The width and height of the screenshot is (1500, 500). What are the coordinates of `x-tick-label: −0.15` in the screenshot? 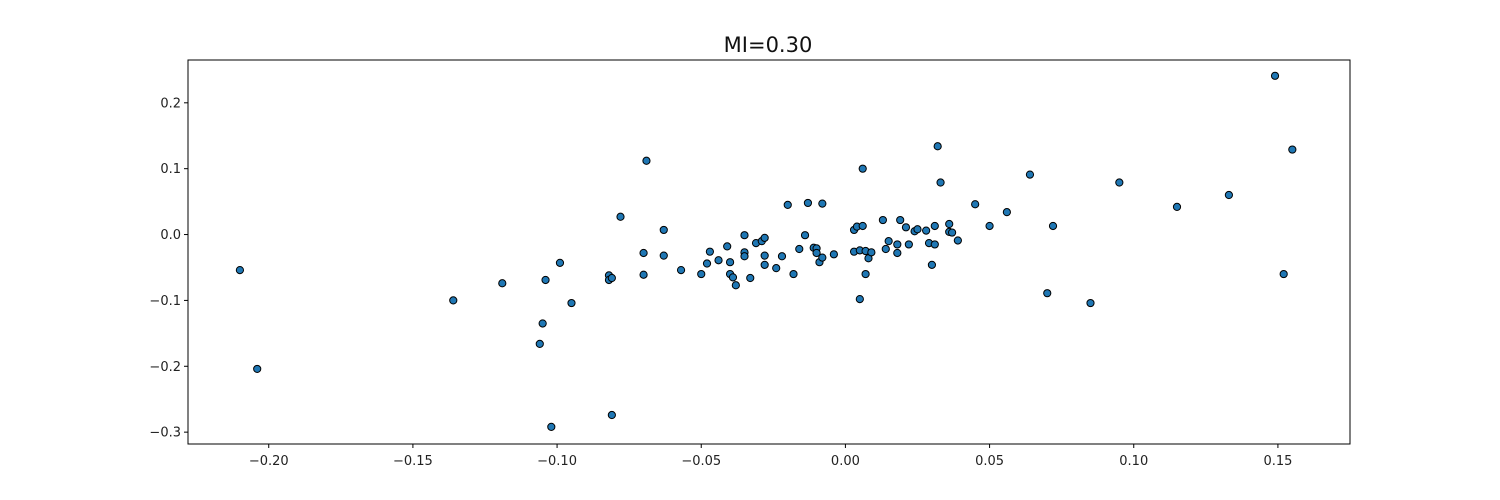 It's located at (413, 461).